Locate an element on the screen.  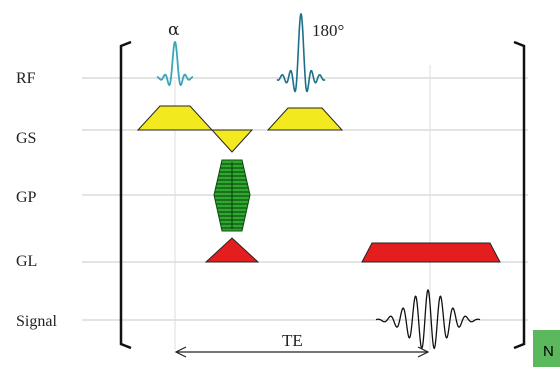
readout-prephase-lobe is located at coordinates (232, 250).